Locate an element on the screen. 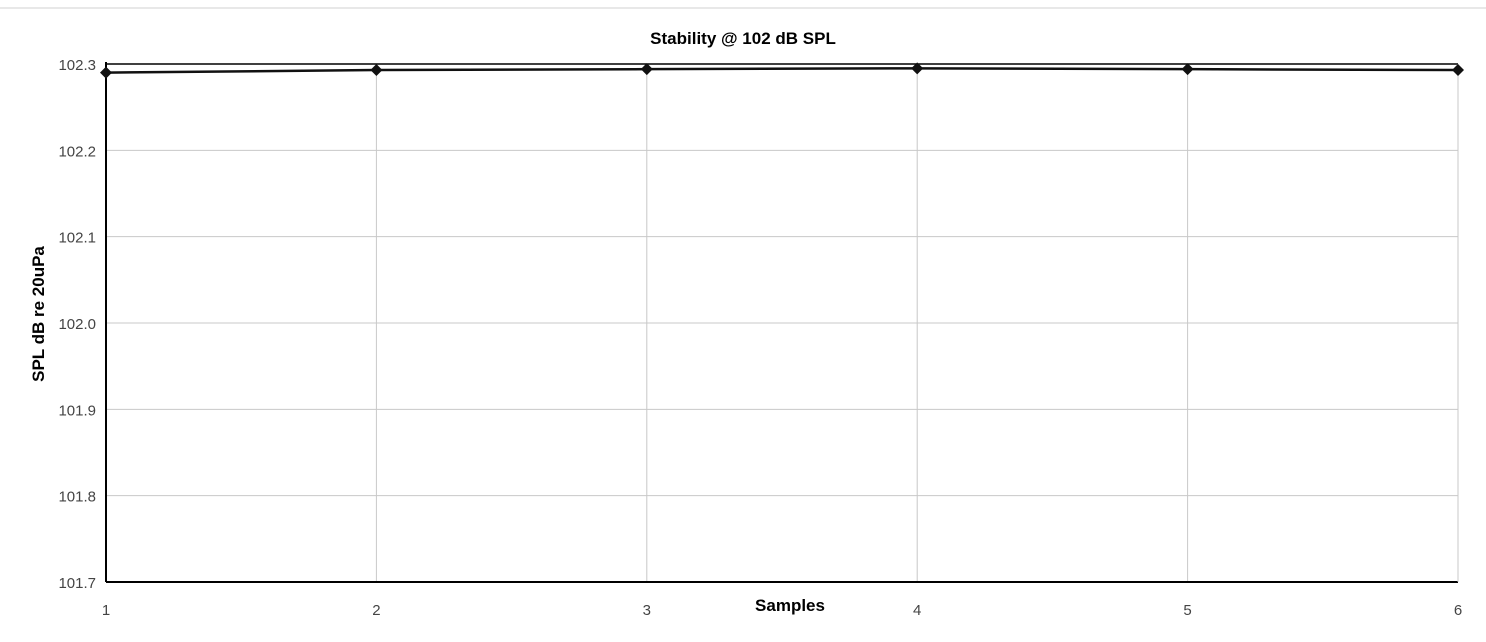  series-layer is located at coordinates (782, 70).